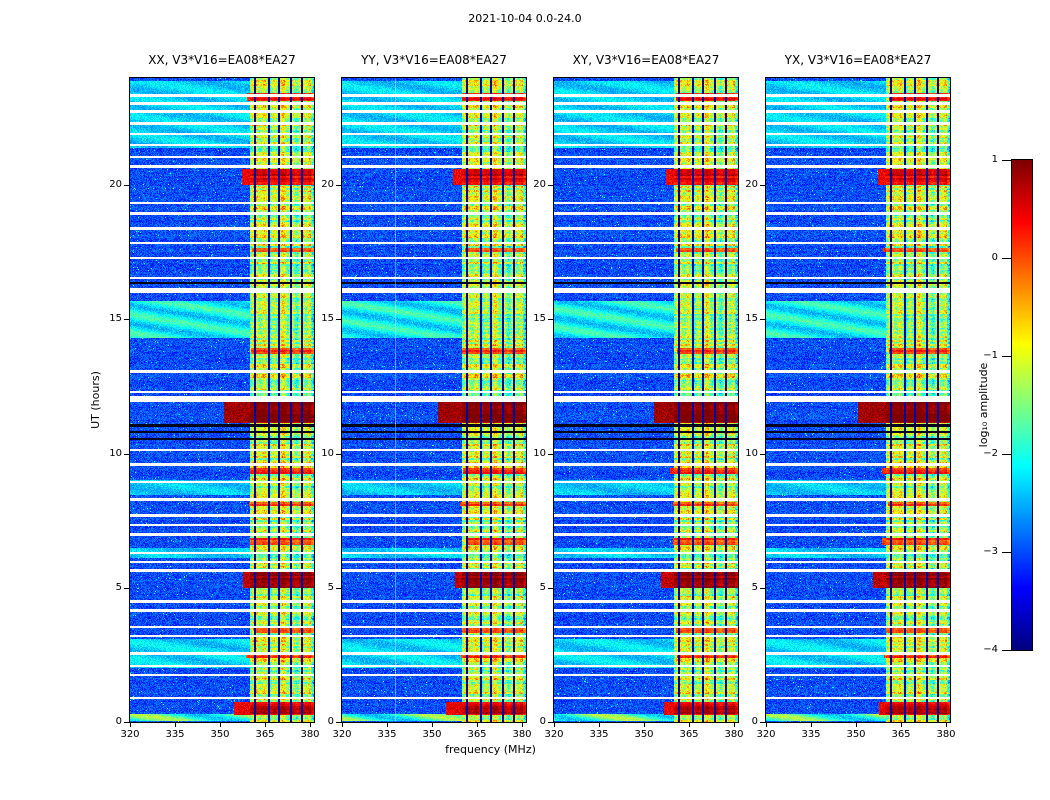 The image size is (1050, 800). I want to click on spectrogram-xx, so click(222, 400).